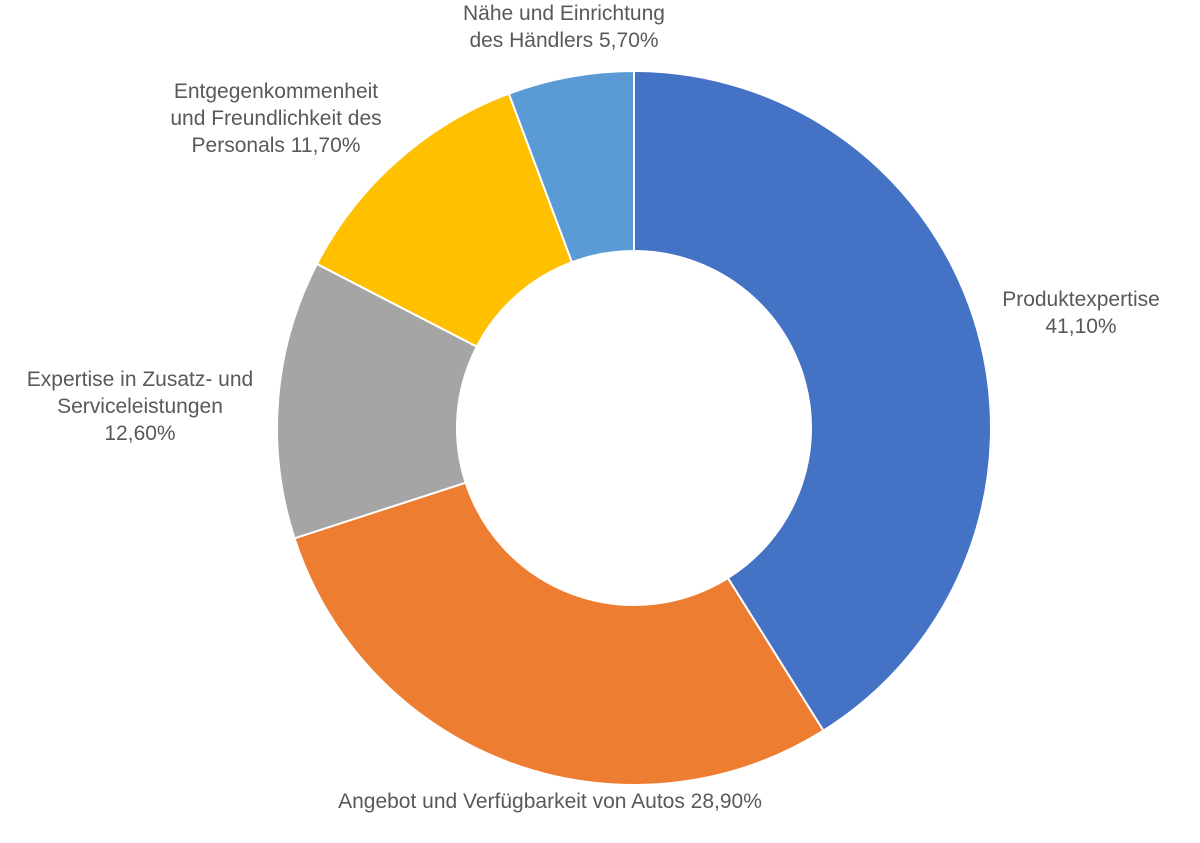  I want to click on slice-expertise-in-zusatz-und-serviceleistungen, so click(377, 401).